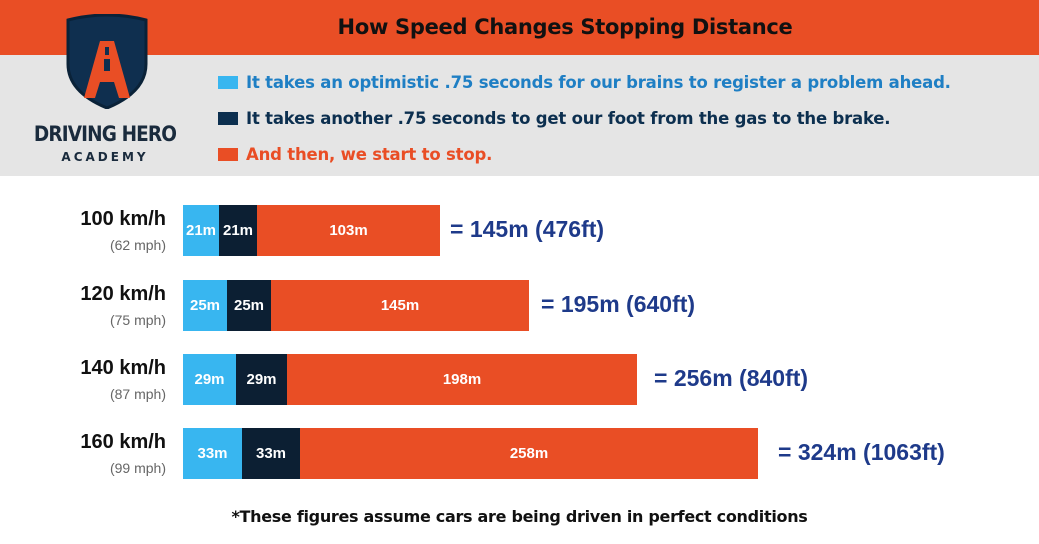  I want to click on speed-label: 100 km/h, so click(123, 219).